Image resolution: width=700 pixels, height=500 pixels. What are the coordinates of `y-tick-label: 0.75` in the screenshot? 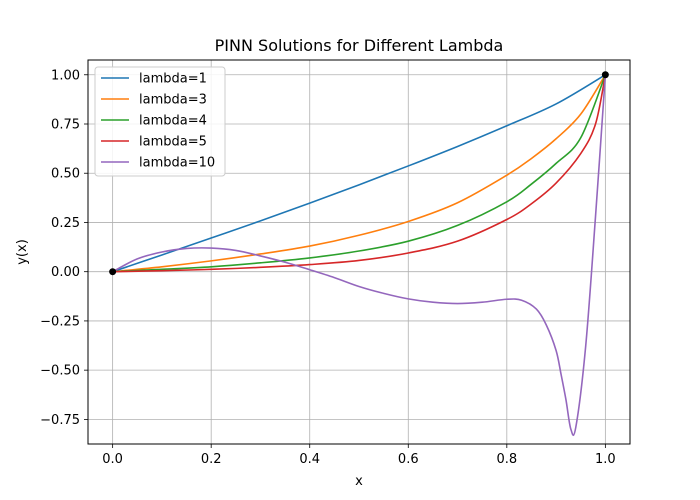 It's located at (65, 125).